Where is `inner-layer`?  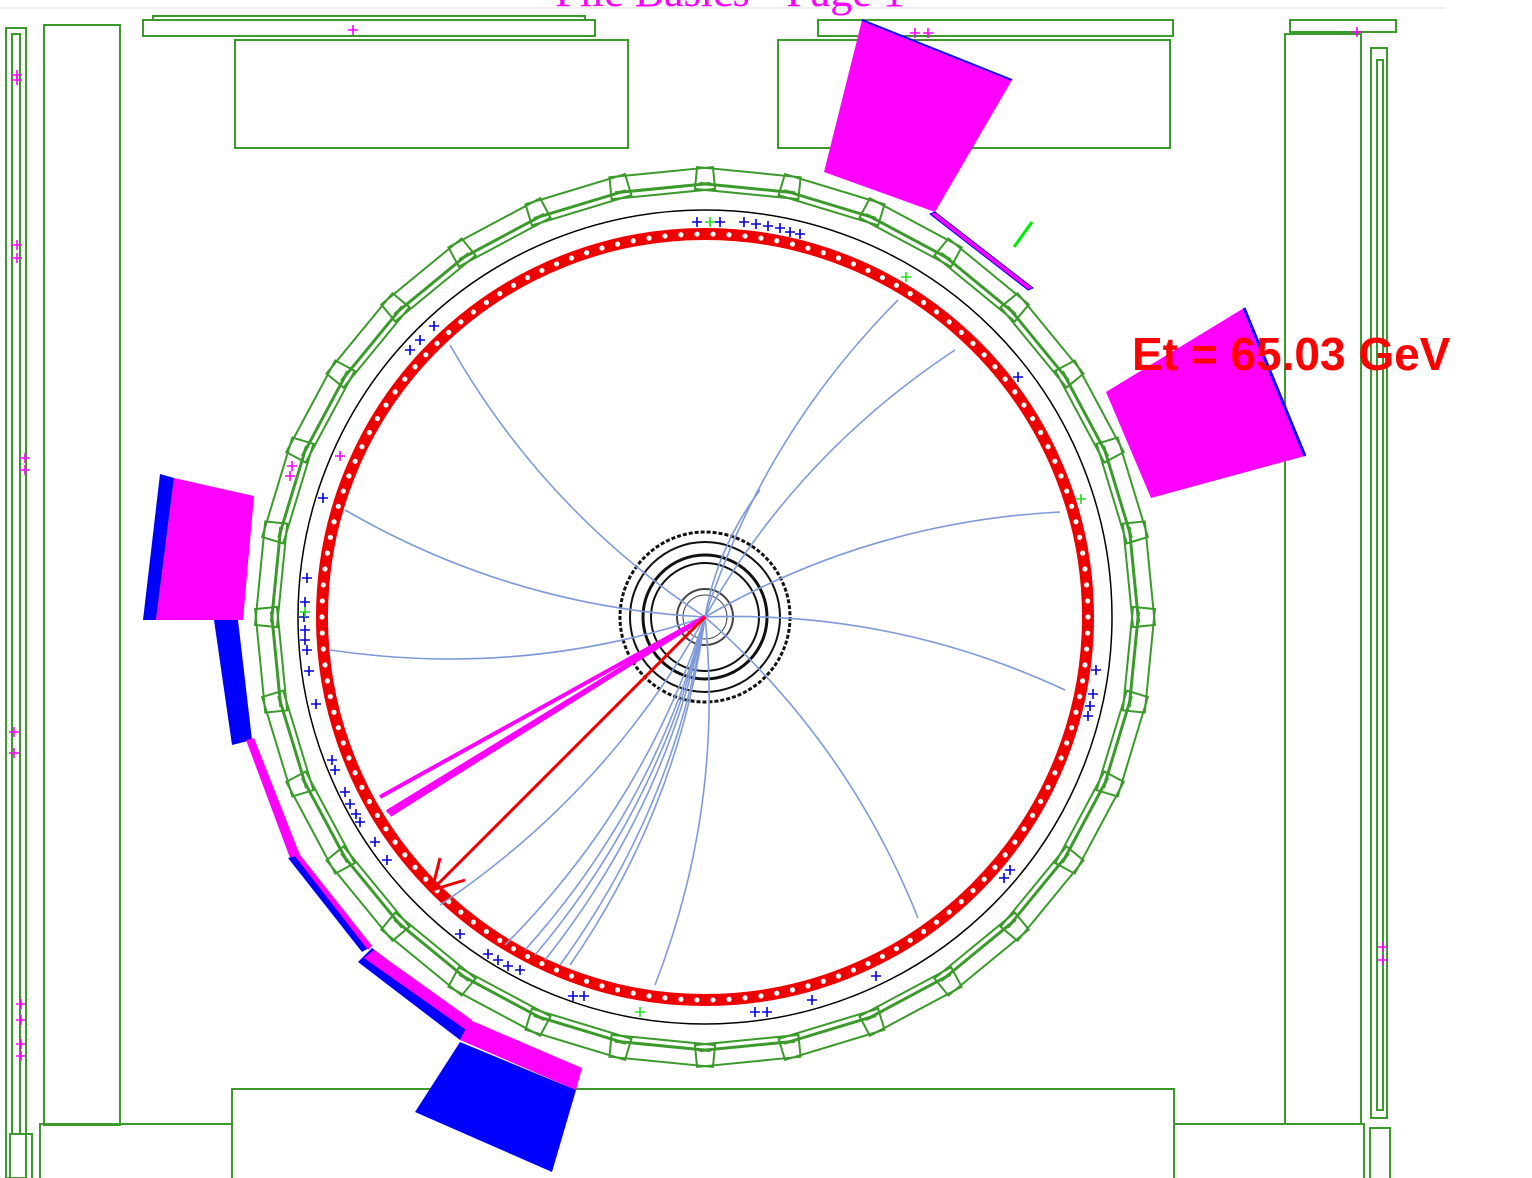
inner-layer is located at coordinates (705, 617).